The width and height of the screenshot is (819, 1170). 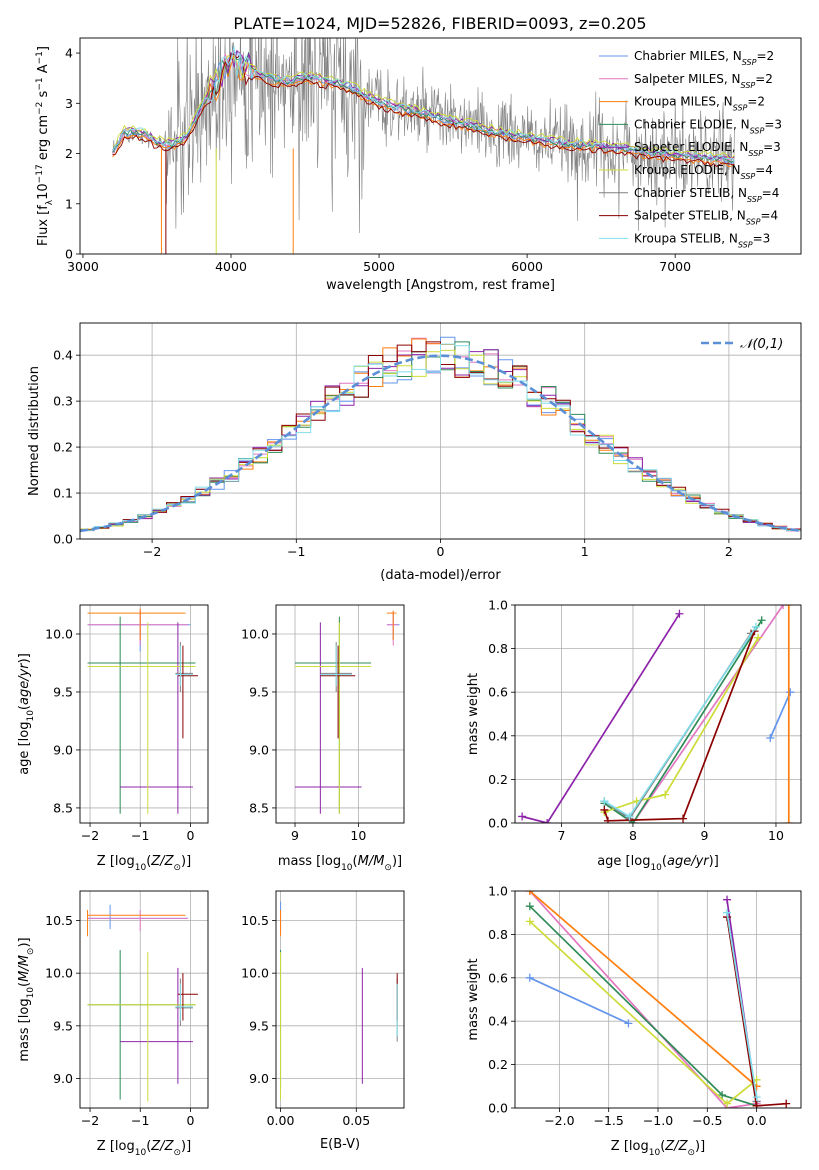 I want to click on weight_vs_Z-frame: −2.0 −1.5 −1.0 −0.5 0.0 0.0 0.2 0.4 0.6 0.8 1.0, so click(x=645, y=1006).